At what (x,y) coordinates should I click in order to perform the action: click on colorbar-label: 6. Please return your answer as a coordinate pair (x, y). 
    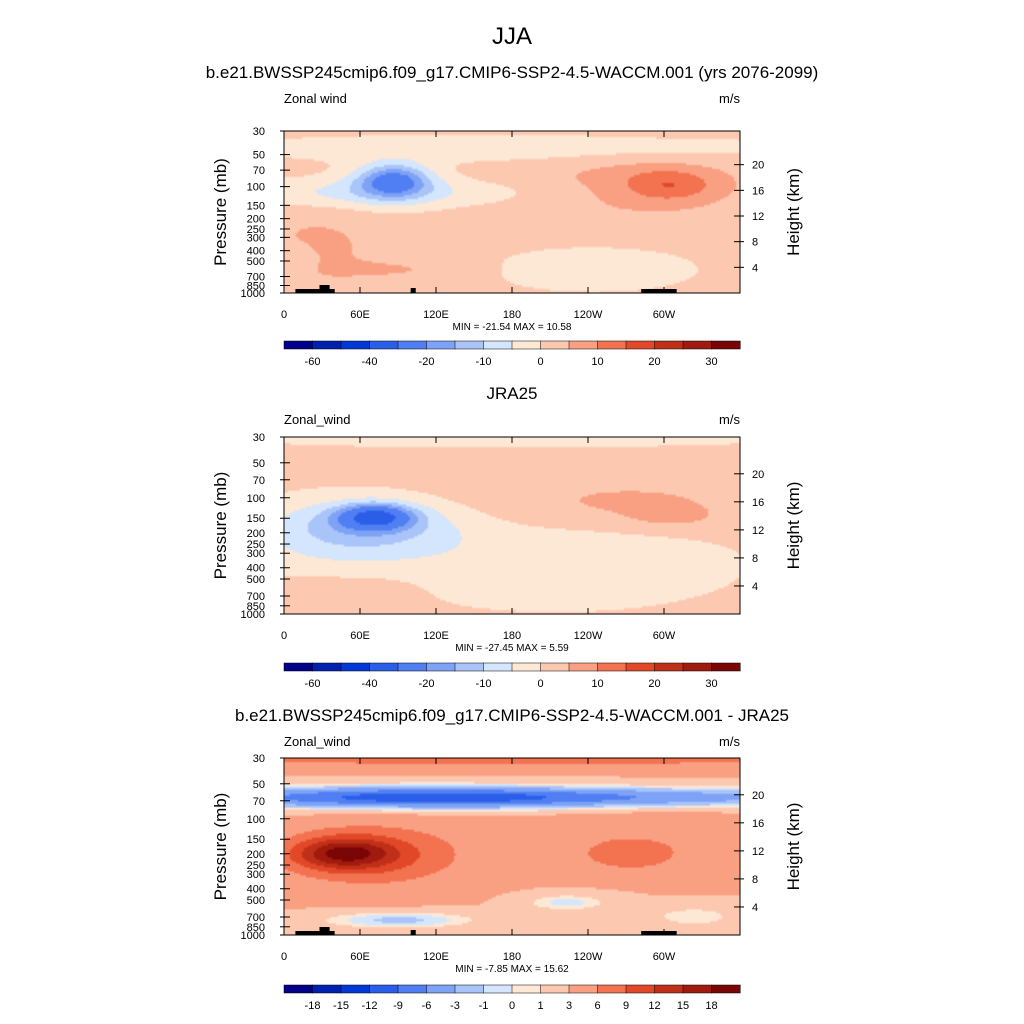
    Looking at the image, I should click on (597, 1006).